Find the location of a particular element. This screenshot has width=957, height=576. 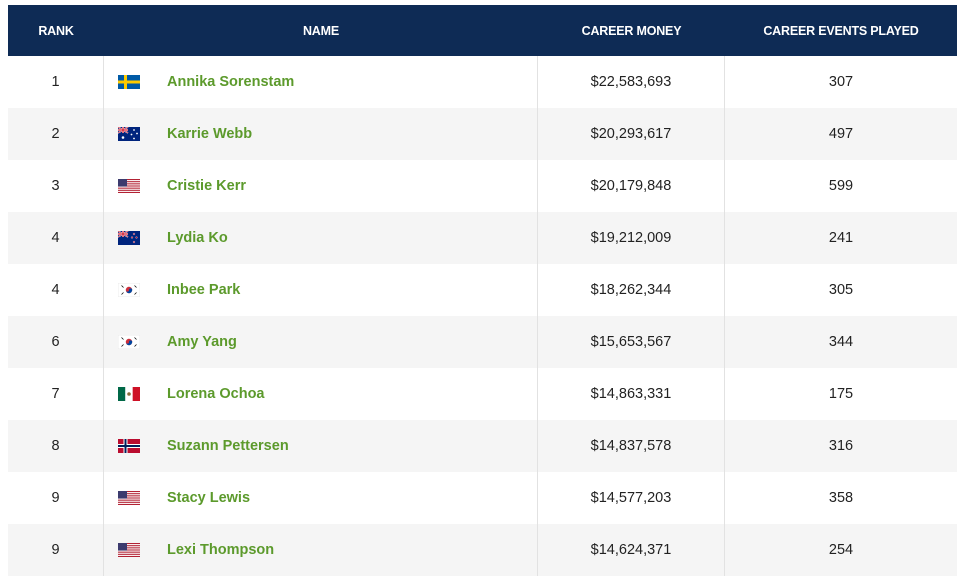

table-row: 3 Cristie Kerr $20,179,848 599 is located at coordinates (482, 186).